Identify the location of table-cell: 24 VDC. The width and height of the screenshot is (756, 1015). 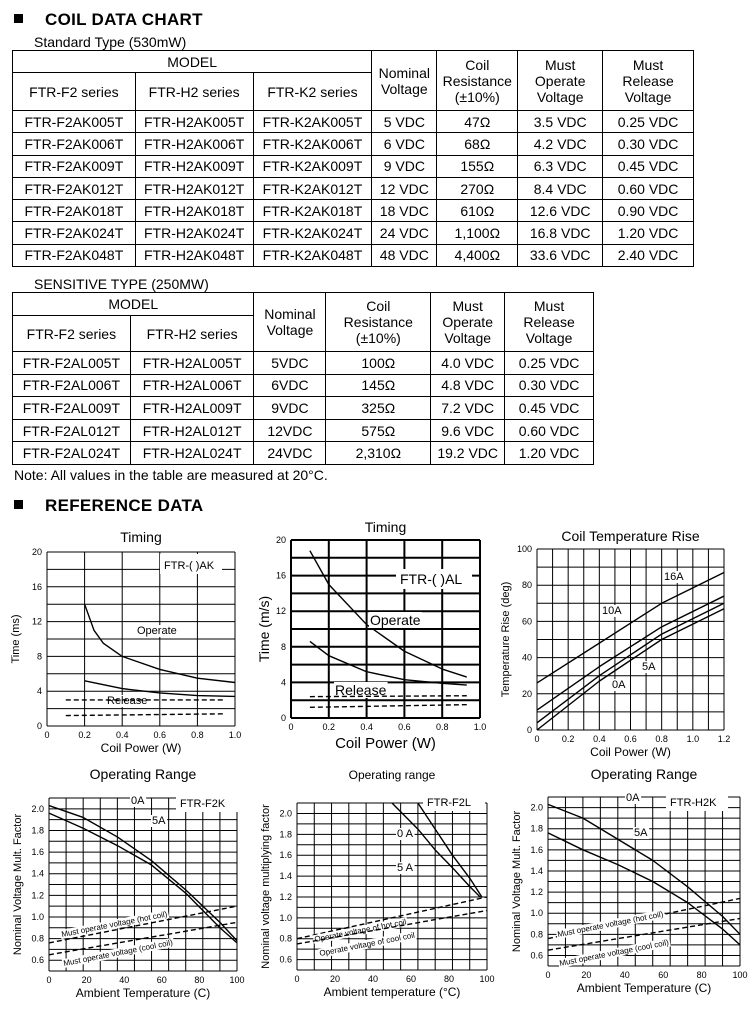
(404, 233).